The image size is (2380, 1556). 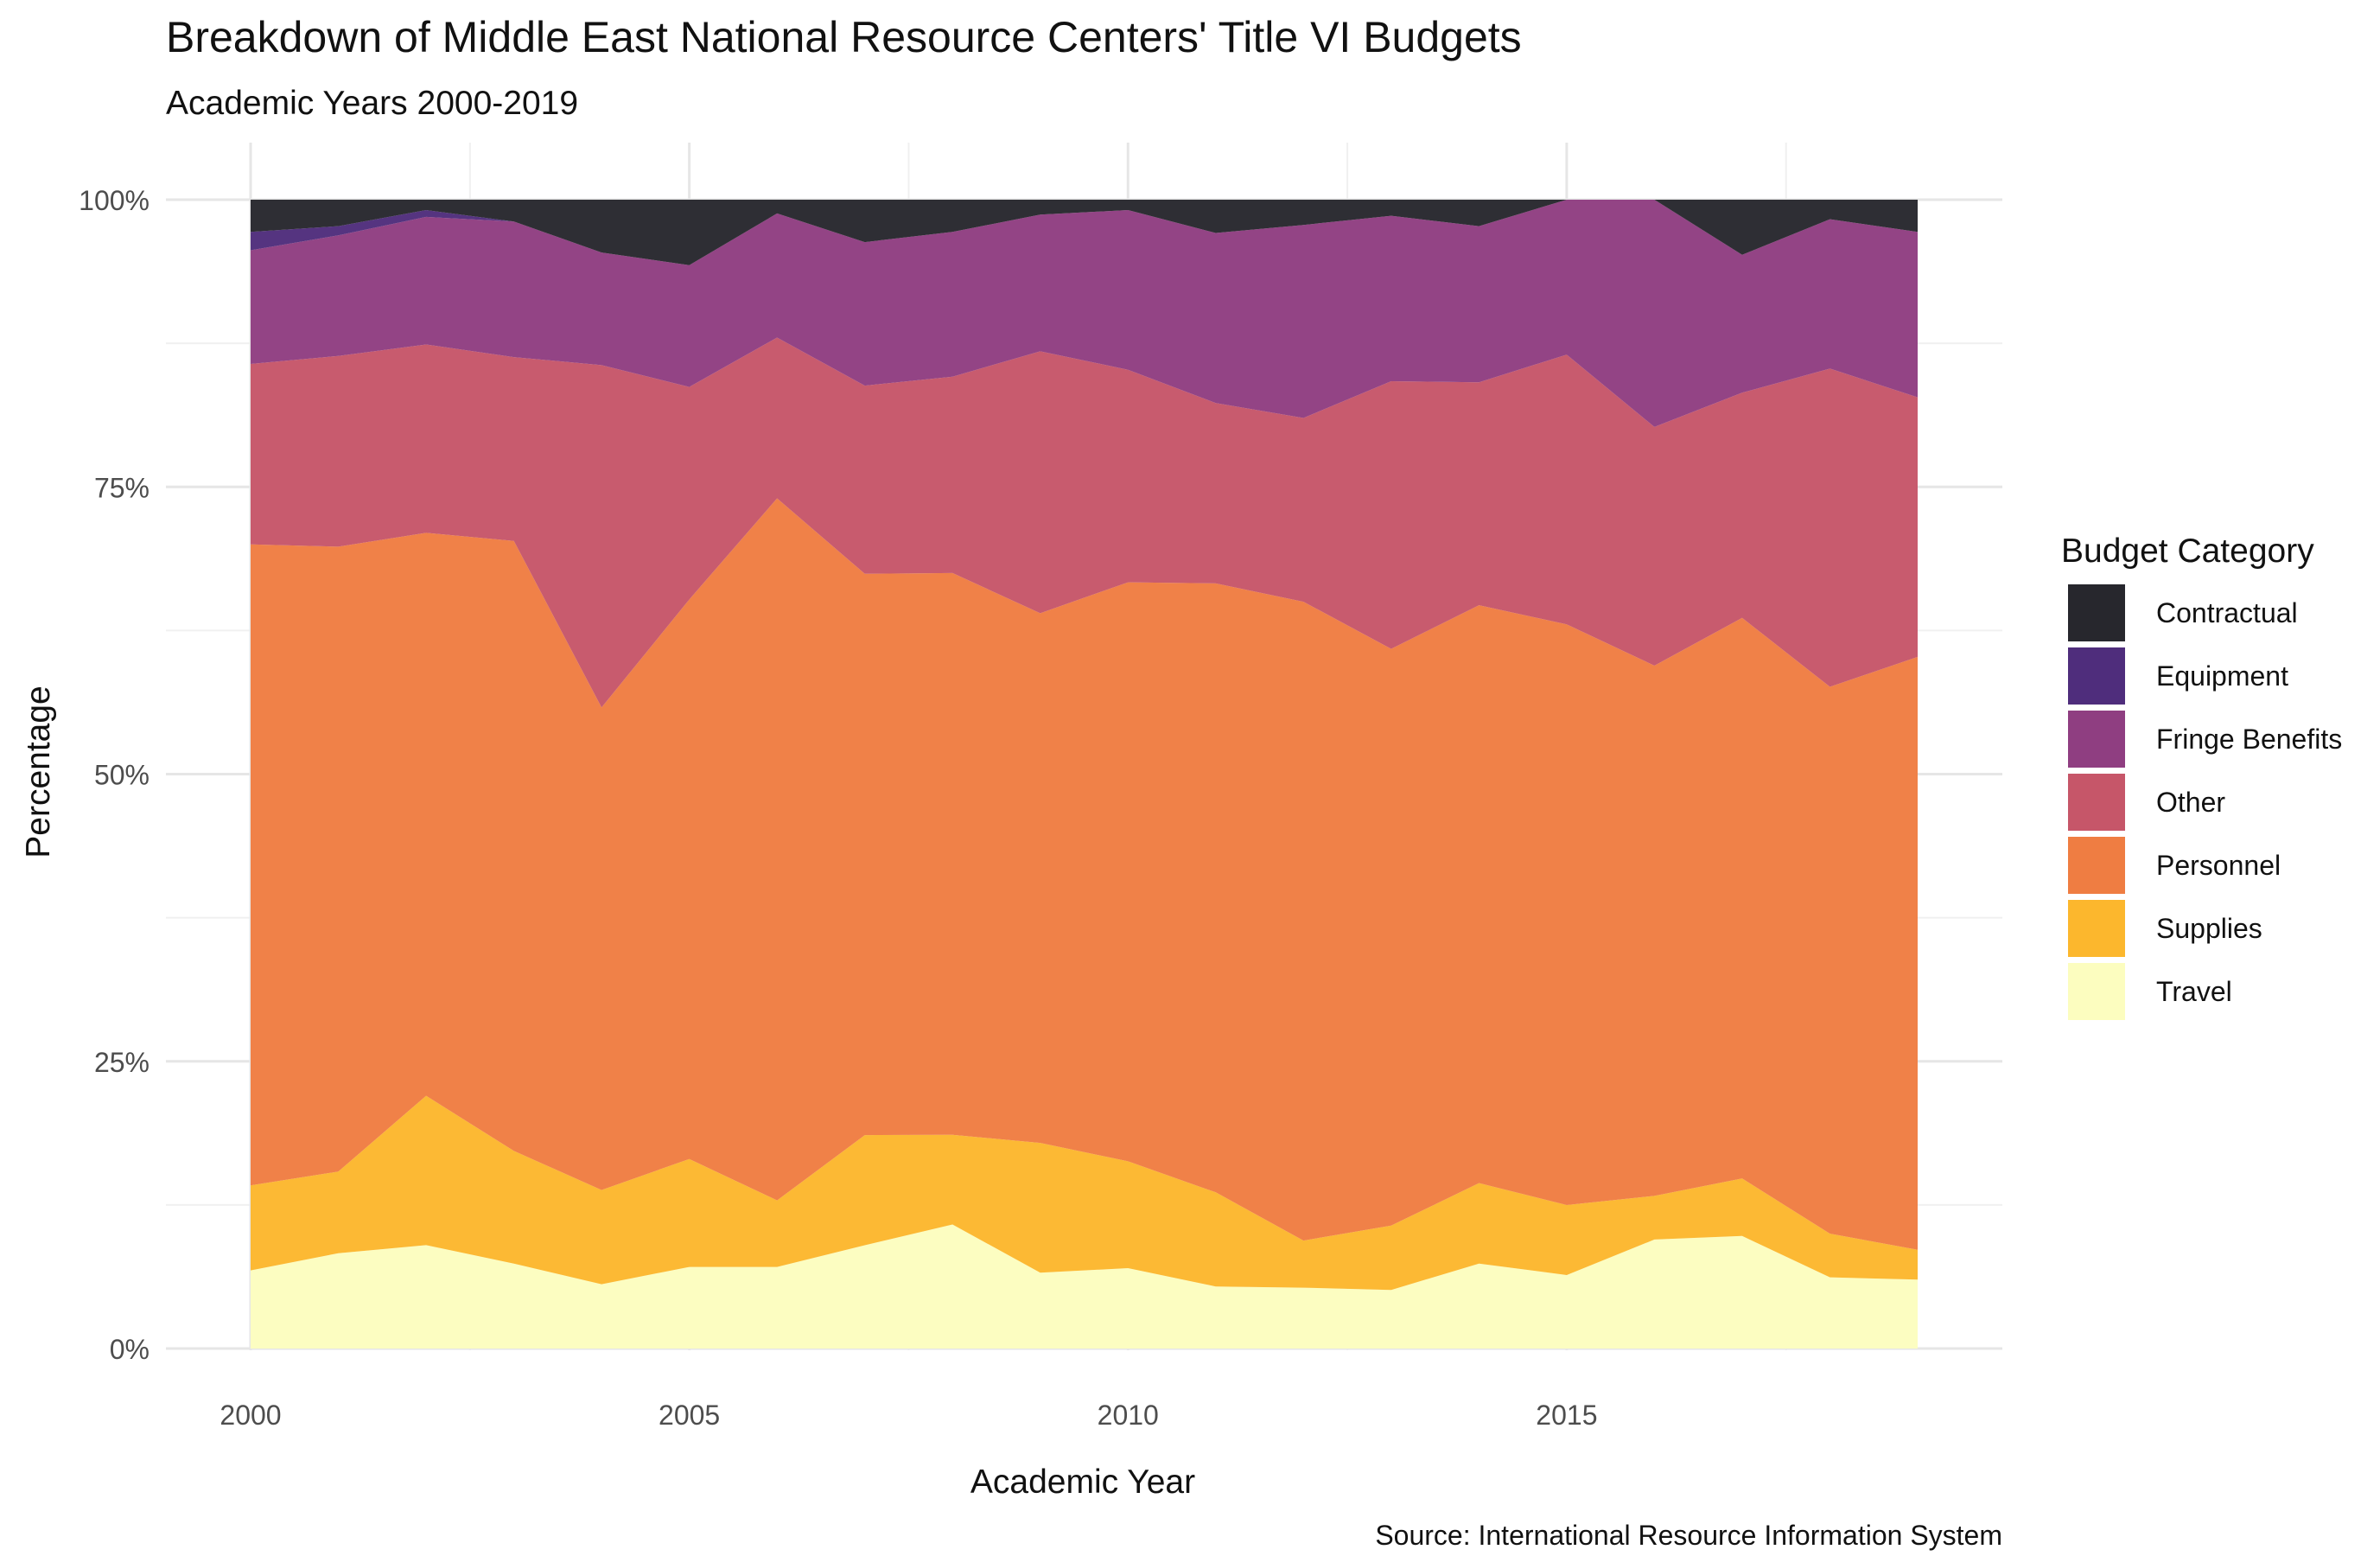 What do you see at coordinates (2096, 803) in the screenshot?
I see `legend-key-other` at bounding box center [2096, 803].